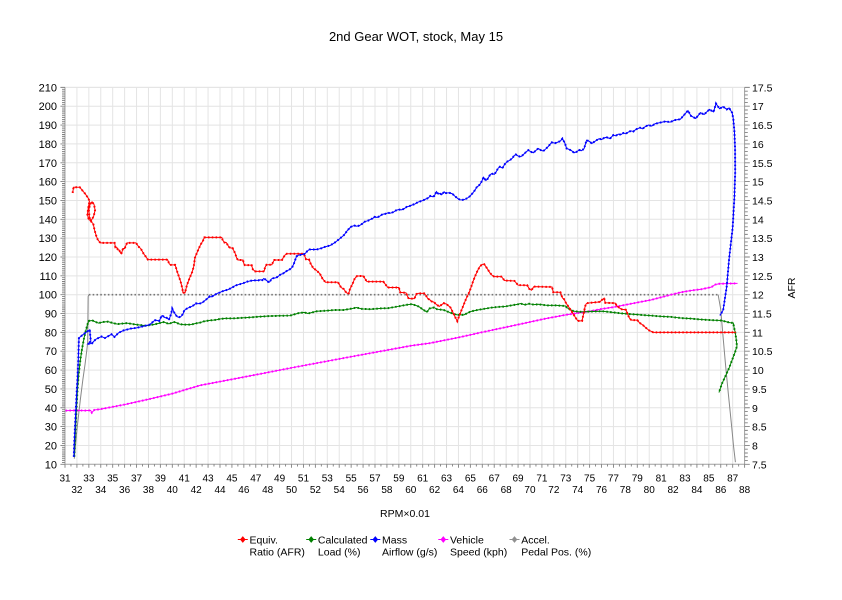 Image resolution: width=842 pixels, height=600 pixels. What do you see at coordinates (459, 490) in the screenshot?
I see `svg-text: 64` at bounding box center [459, 490].